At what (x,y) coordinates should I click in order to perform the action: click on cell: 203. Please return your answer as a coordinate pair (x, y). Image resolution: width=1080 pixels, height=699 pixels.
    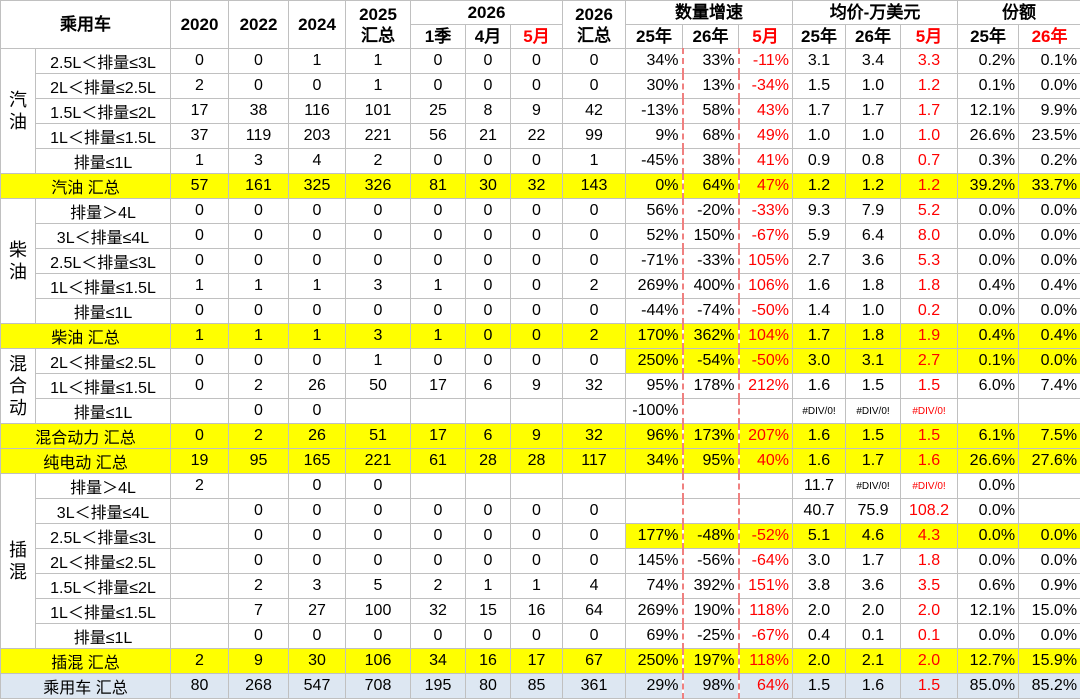
    Looking at the image, I should click on (317, 136).